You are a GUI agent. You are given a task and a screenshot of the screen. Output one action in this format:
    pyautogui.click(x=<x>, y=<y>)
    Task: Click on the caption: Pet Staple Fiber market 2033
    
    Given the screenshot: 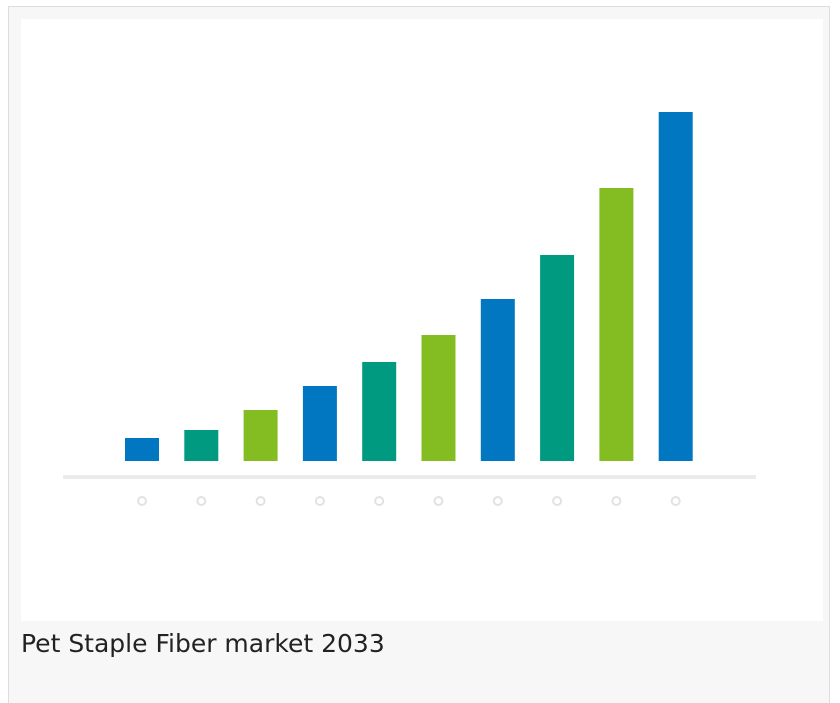 What is the action you would take?
    pyautogui.click(x=203, y=643)
    